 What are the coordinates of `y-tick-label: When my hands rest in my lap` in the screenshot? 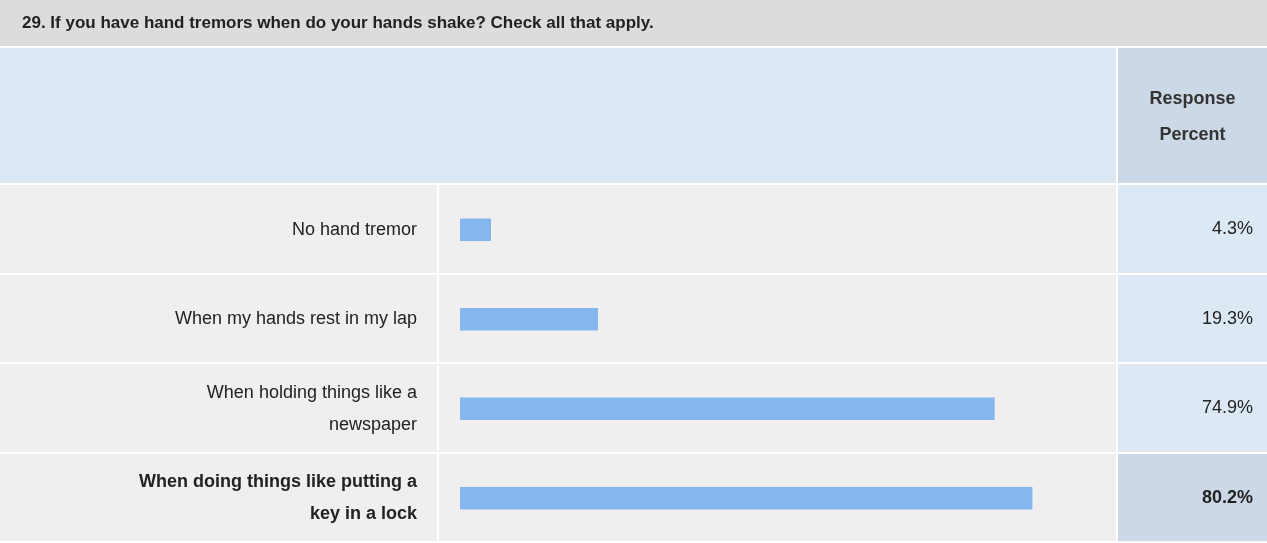 It's located at (295, 319).